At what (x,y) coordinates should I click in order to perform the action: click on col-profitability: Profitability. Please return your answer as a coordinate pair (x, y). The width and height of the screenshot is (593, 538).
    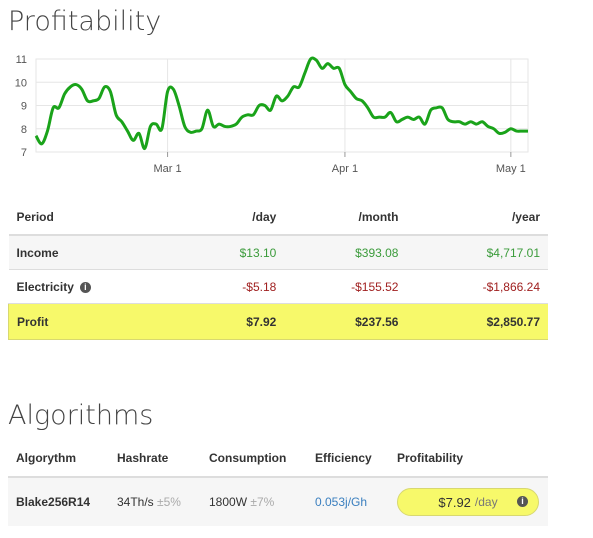
    Looking at the image, I should click on (468, 459).